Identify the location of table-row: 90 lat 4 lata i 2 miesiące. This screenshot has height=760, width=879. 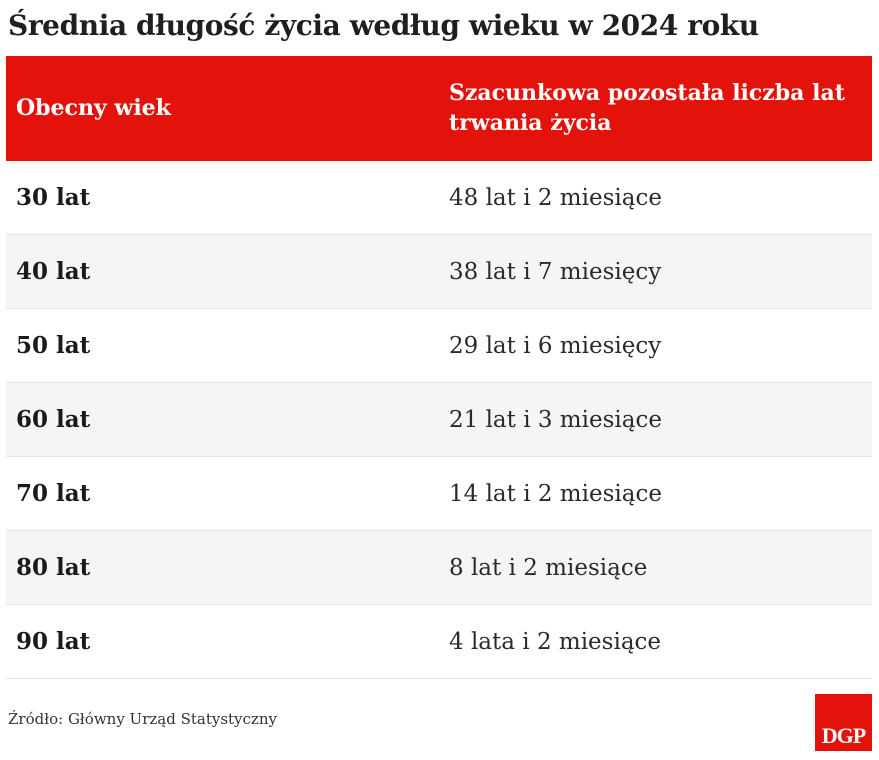
(439, 642).